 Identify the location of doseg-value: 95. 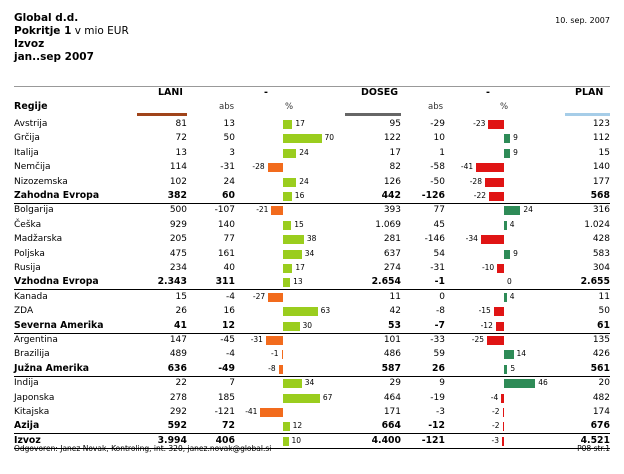
(395, 124).